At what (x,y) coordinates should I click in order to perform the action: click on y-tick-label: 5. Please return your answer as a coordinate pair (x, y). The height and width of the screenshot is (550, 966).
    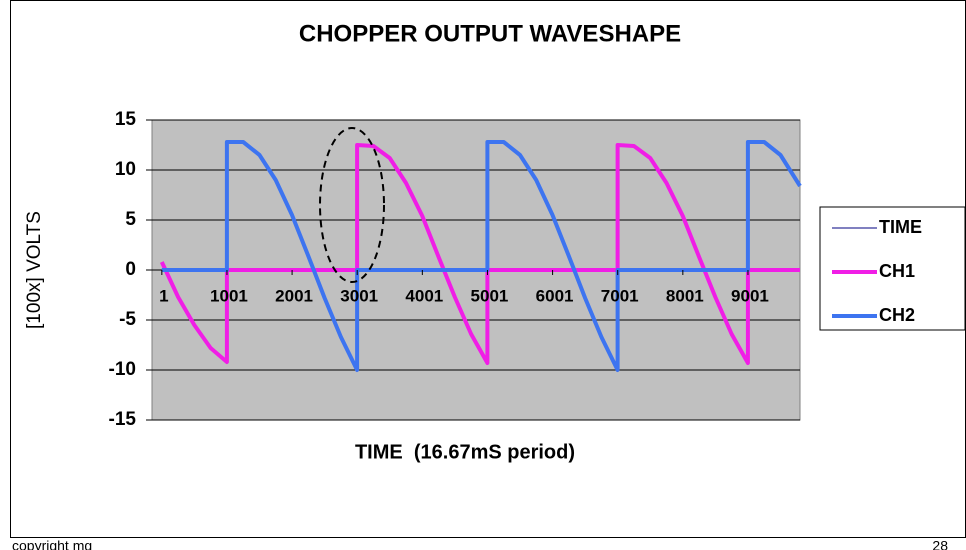
    Looking at the image, I should click on (130, 219).